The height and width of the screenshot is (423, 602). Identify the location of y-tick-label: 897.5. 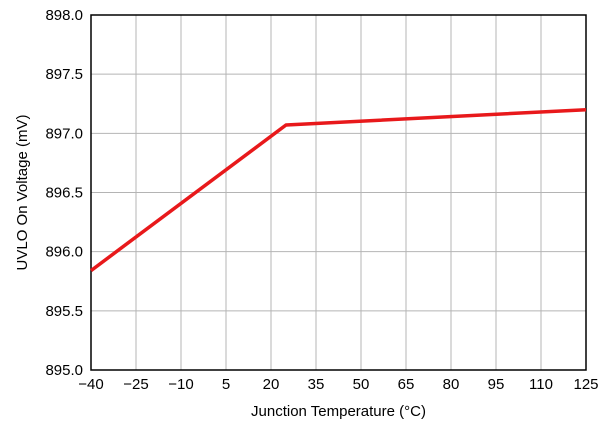
(64, 74).